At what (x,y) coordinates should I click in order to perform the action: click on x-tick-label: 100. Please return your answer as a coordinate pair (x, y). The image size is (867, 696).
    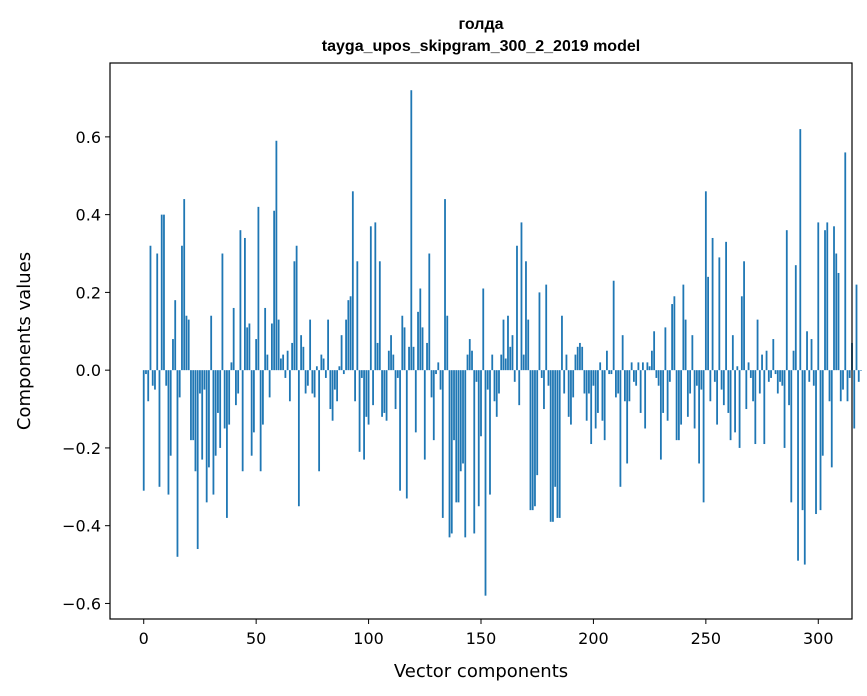
    Looking at the image, I should click on (368, 638).